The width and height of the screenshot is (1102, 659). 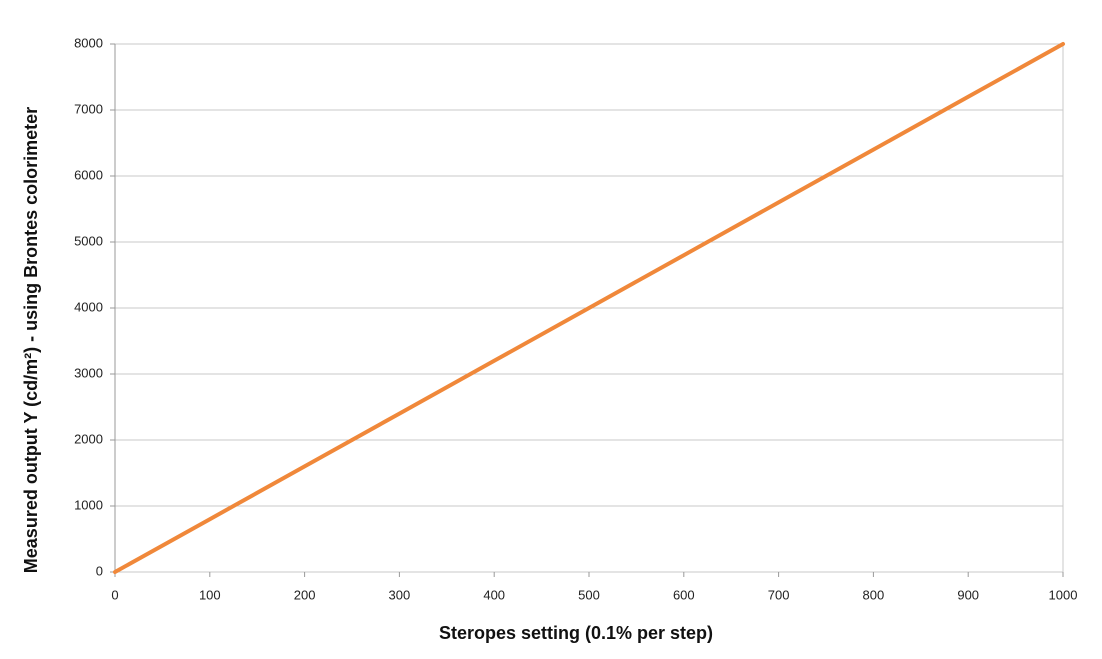 What do you see at coordinates (88, 504) in the screenshot?
I see `y-tick-label: 1000` at bounding box center [88, 504].